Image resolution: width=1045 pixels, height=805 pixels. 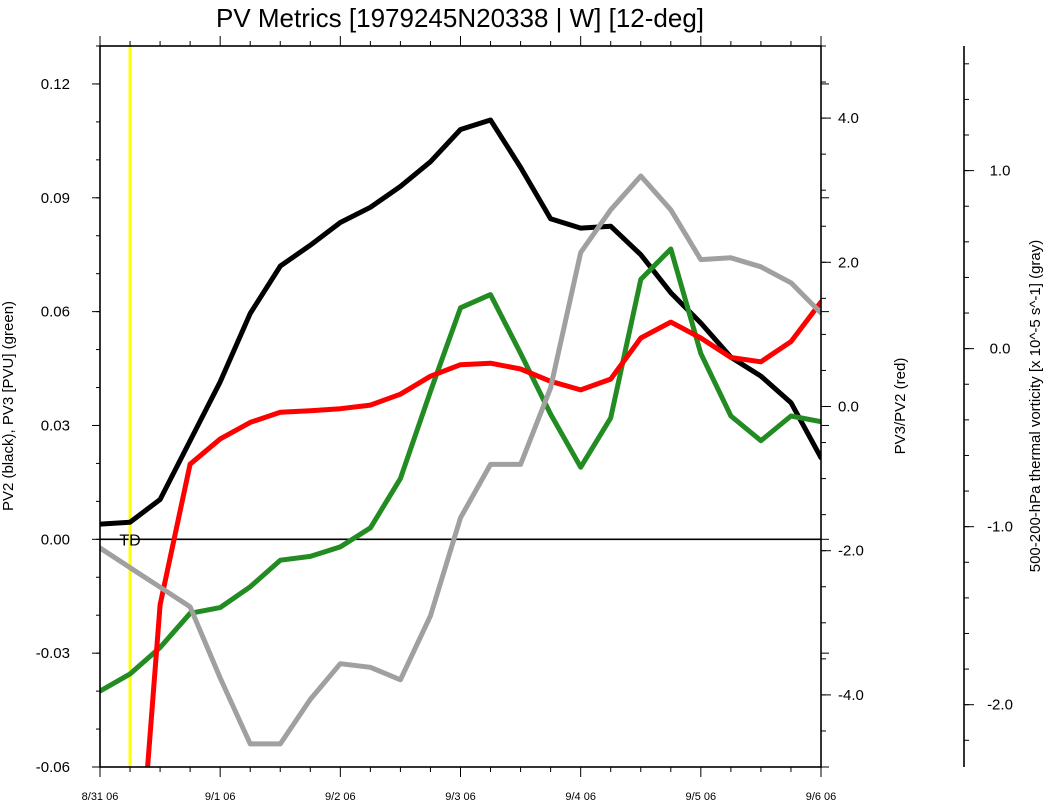 I want to click on x-tick-label: 9/4 06, so click(x=580, y=797).